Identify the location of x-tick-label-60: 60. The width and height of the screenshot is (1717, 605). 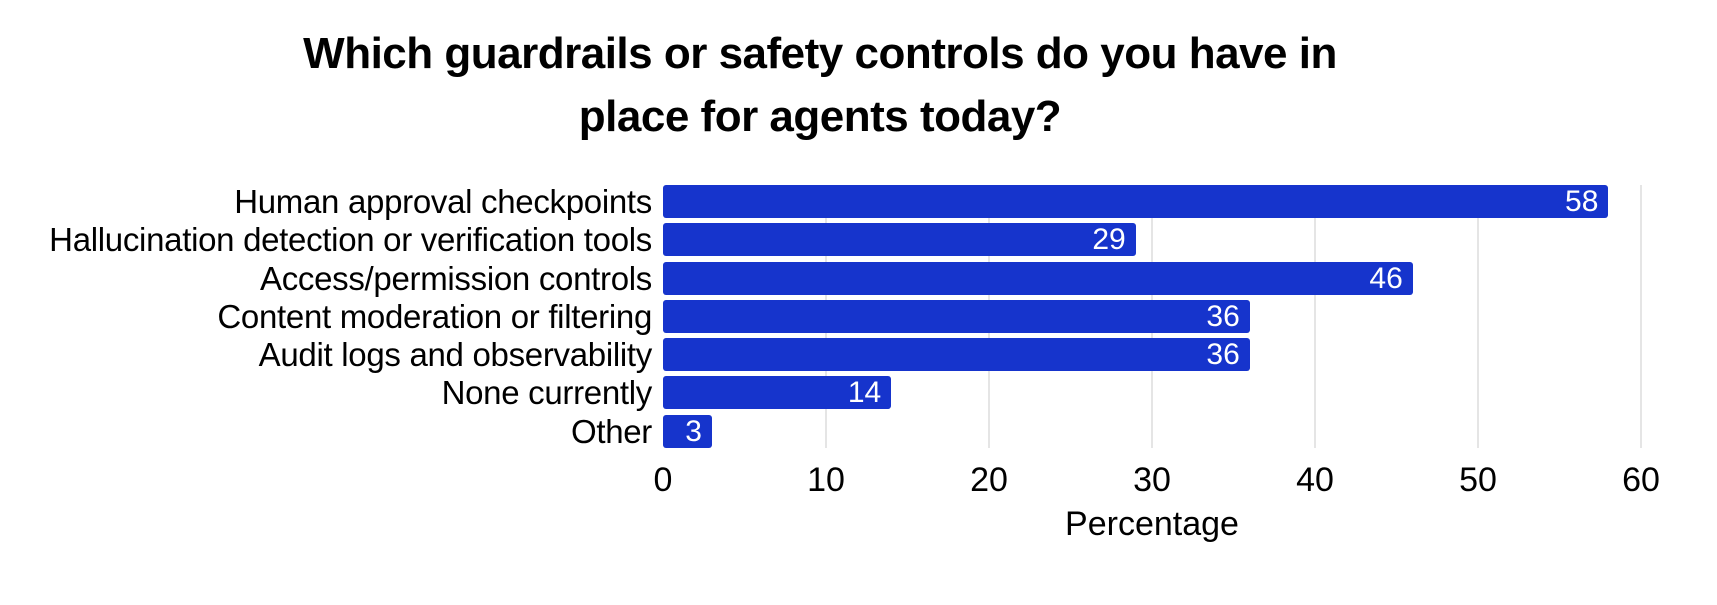
(1641, 480).